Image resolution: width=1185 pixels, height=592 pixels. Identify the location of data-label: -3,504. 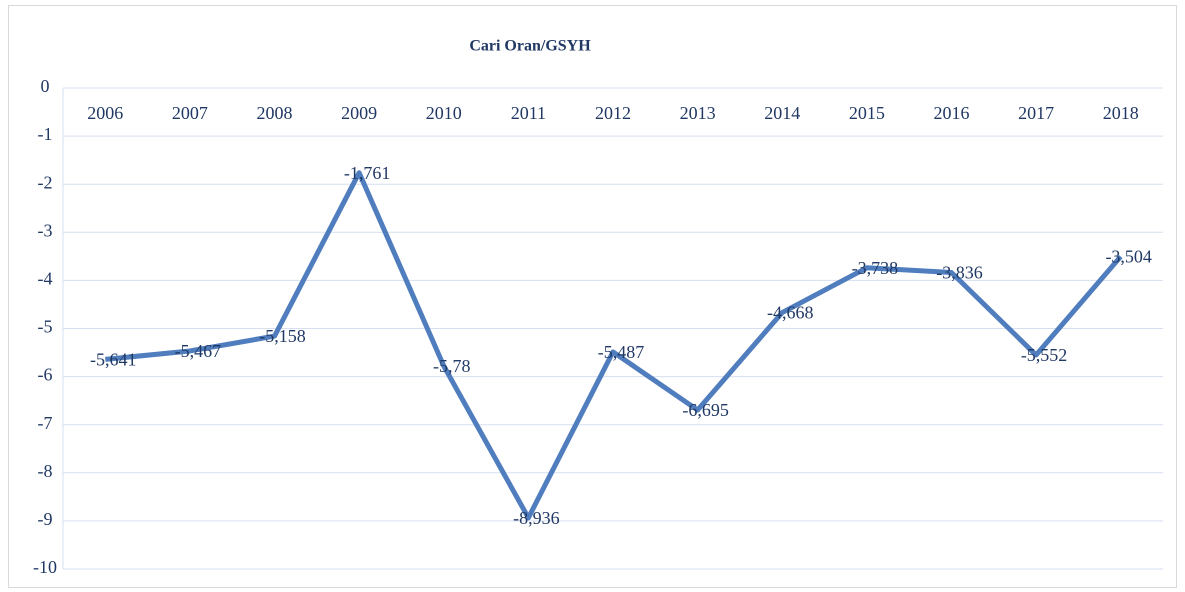
(1128, 257).